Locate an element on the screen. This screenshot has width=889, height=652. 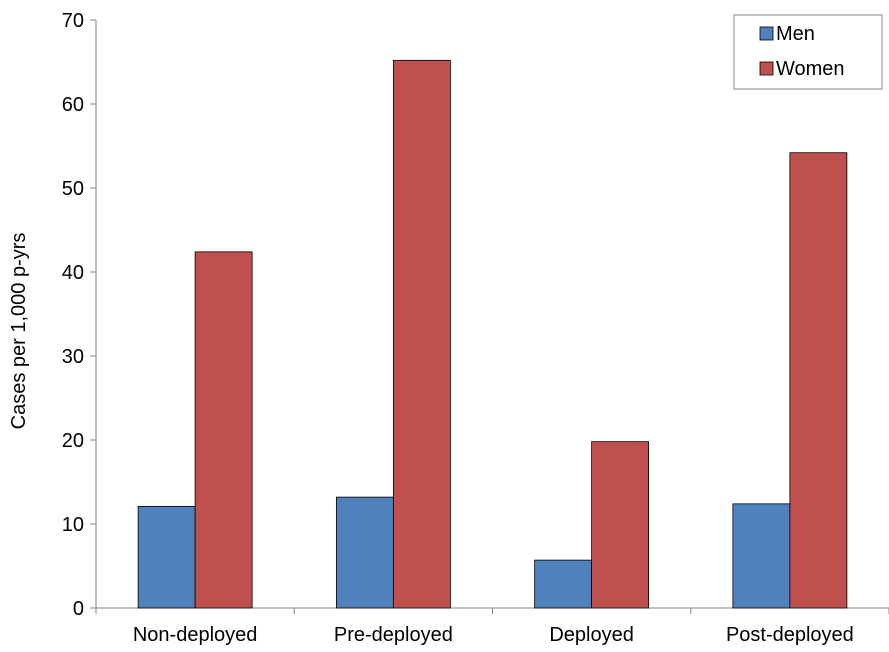
y-tick-label: 40 is located at coordinates (73, 273).